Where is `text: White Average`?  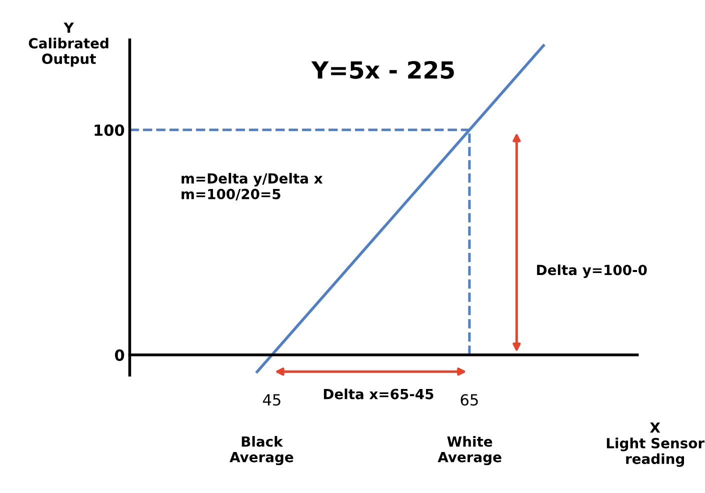
text: White Average is located at coordinates (470, 451).